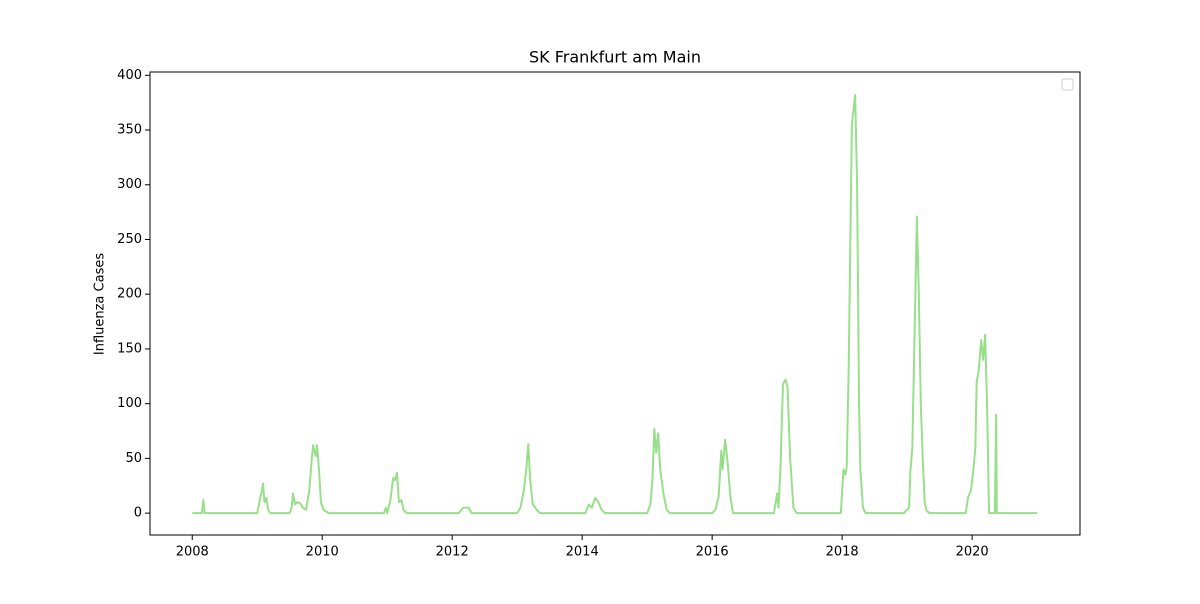  I want to click on x-tick-label: 2014, so click(582, 552).